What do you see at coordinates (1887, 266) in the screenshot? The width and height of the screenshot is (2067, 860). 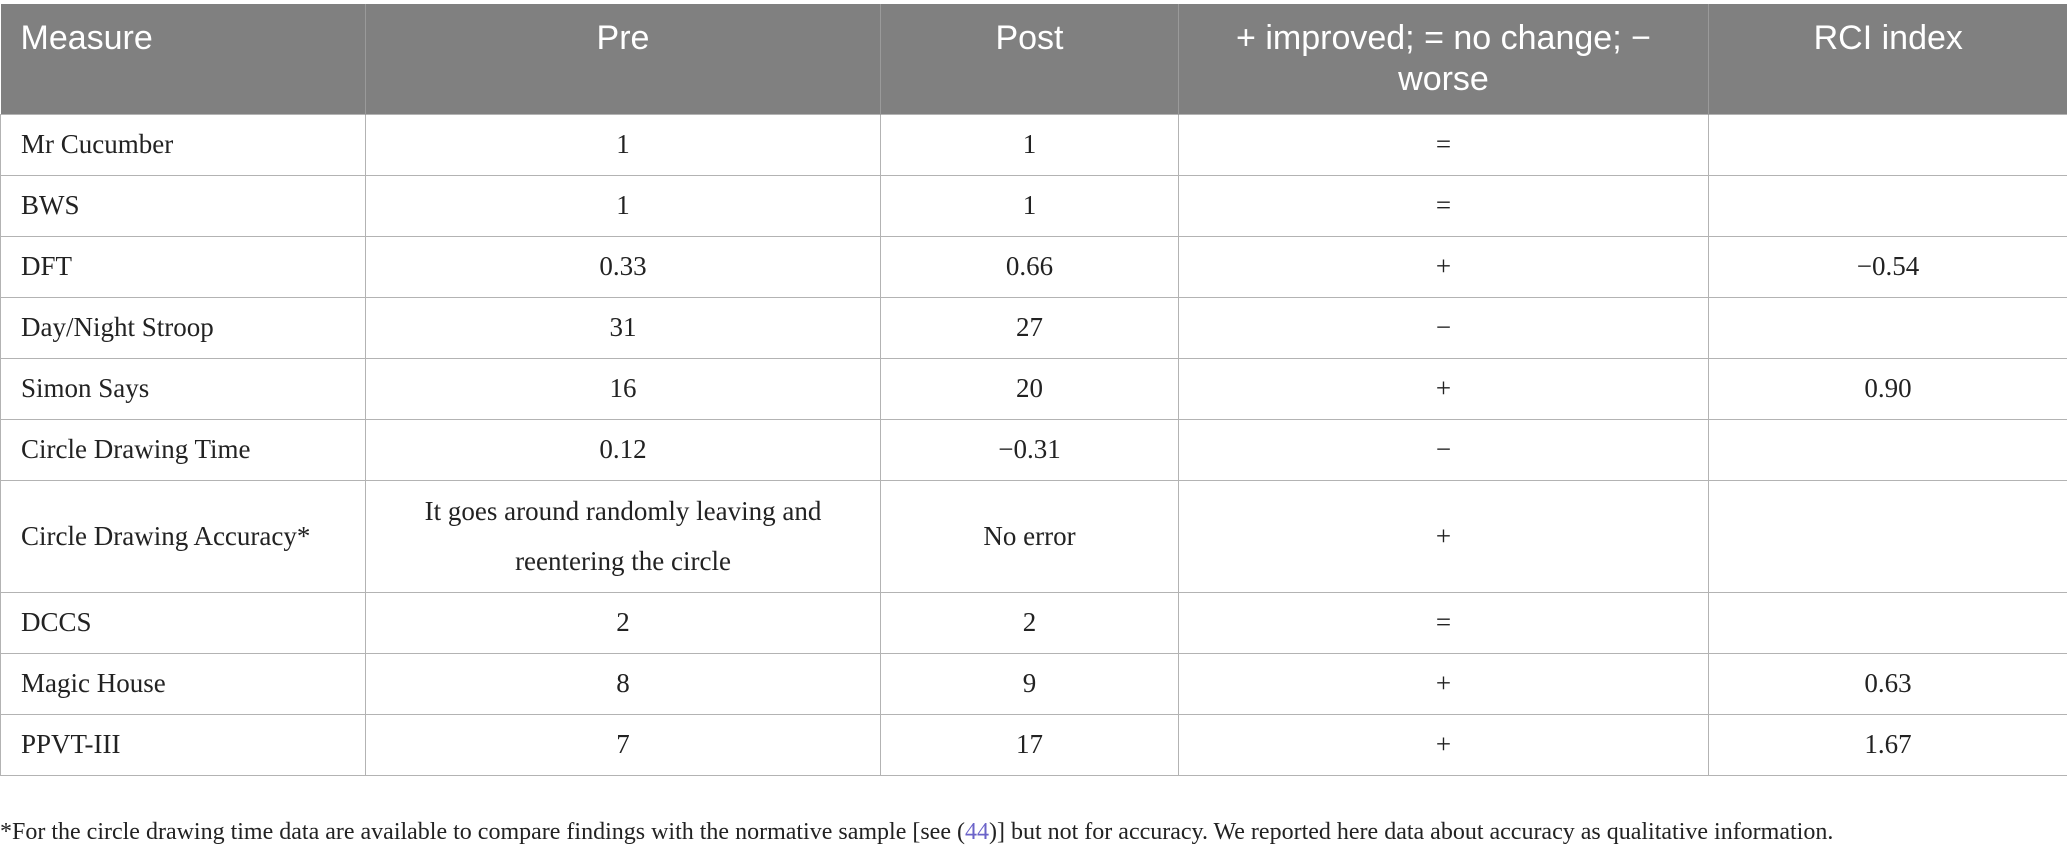 I see `cell-rci: −0.54` at bounding box center [1887, 266].